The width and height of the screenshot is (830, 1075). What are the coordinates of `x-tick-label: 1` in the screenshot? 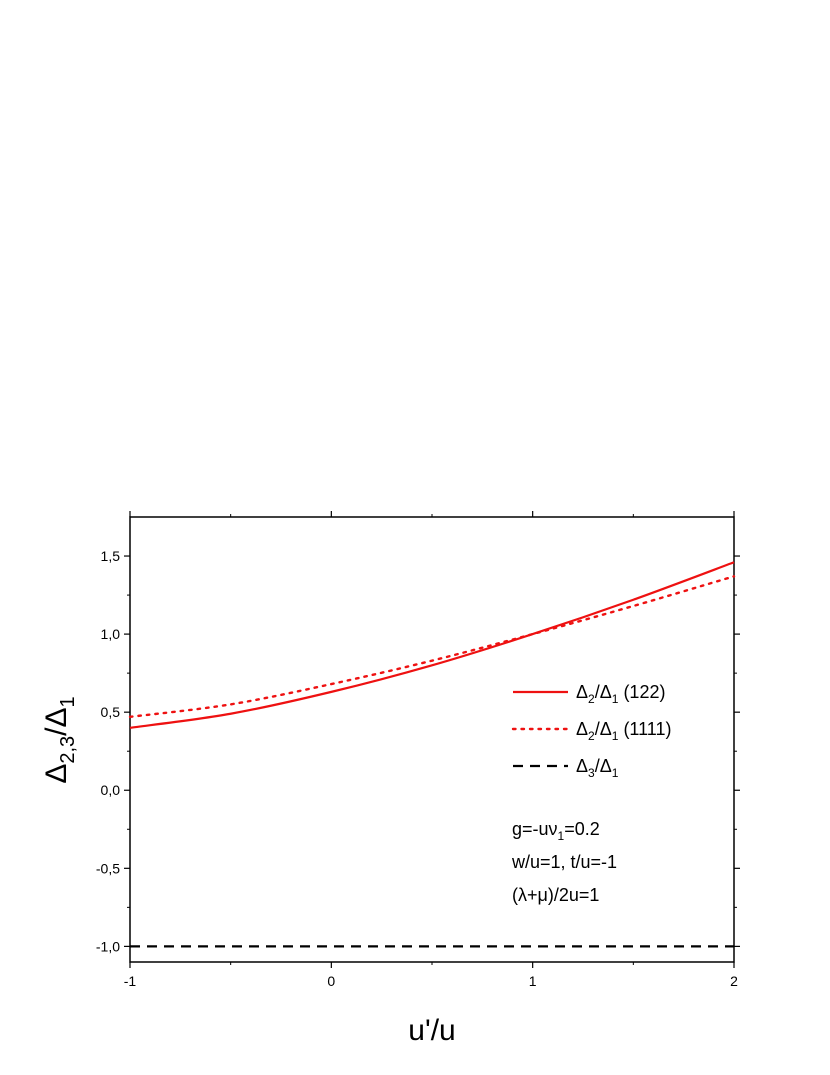 It's located at (533, 981).